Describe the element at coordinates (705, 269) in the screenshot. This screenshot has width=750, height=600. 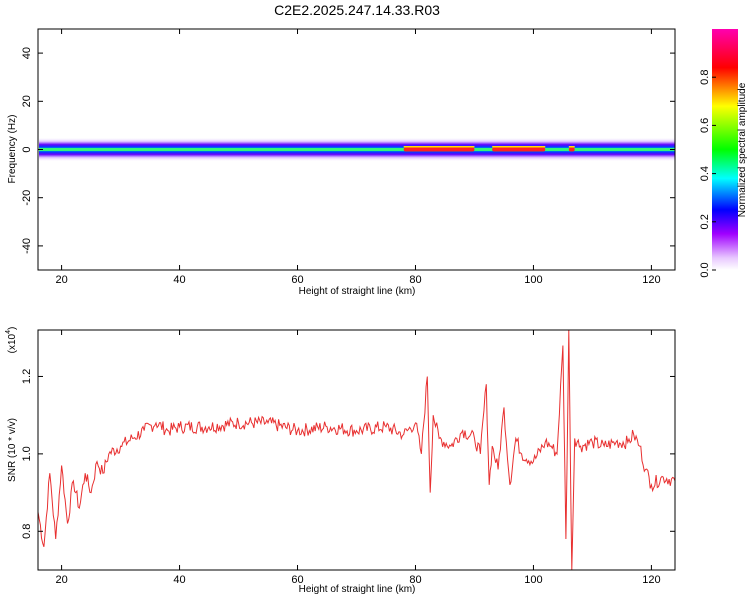
I see `colorbar-tick-label: 0.0` at that location.